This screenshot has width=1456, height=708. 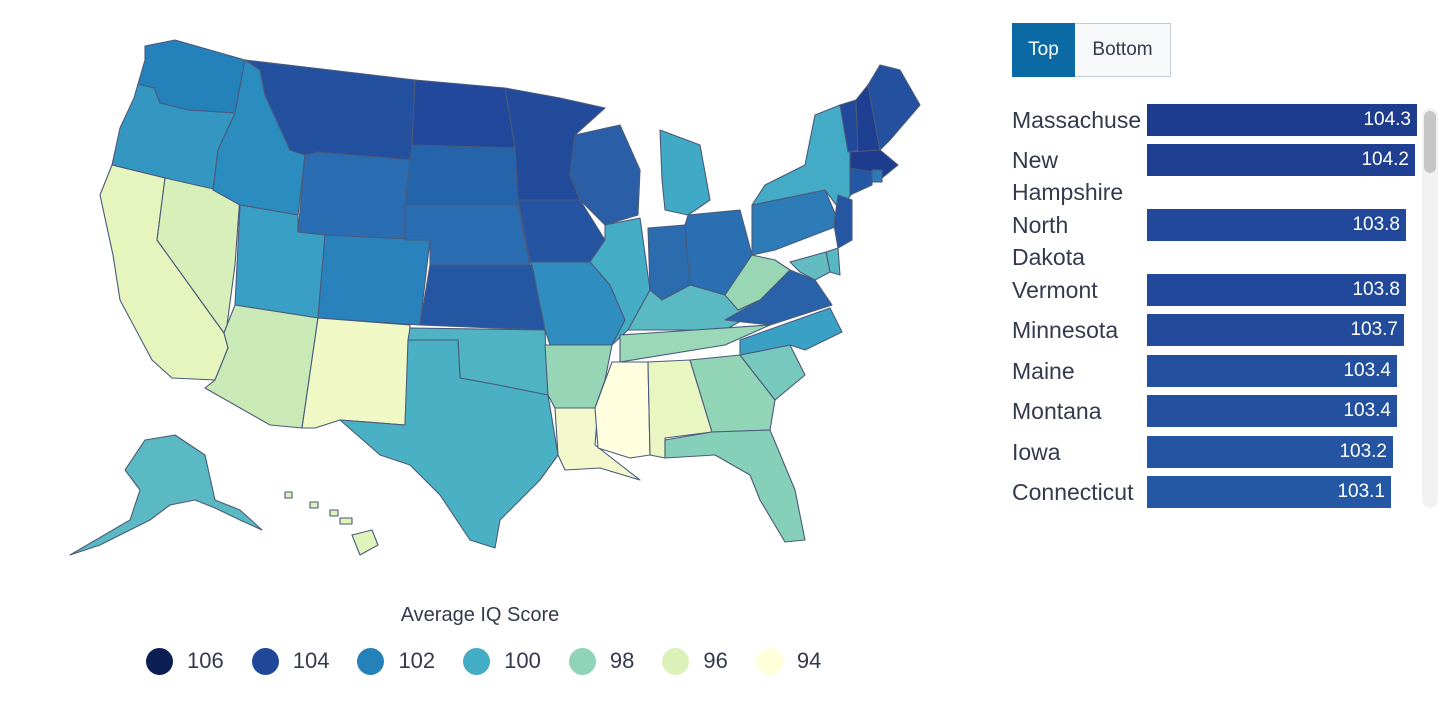 What do you see at coordinates (355, 198) in the screenshot?
I see `state-wyoming: Wyoming` at bounding box center [355, 198].